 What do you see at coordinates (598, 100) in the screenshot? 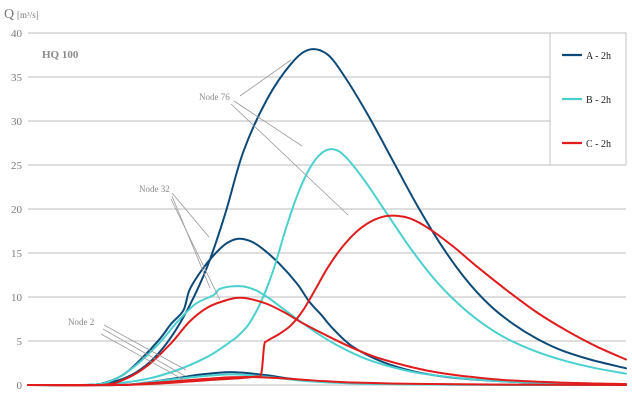
I see `legend-label-b: B - 2h` at bounding box center [598, 100].